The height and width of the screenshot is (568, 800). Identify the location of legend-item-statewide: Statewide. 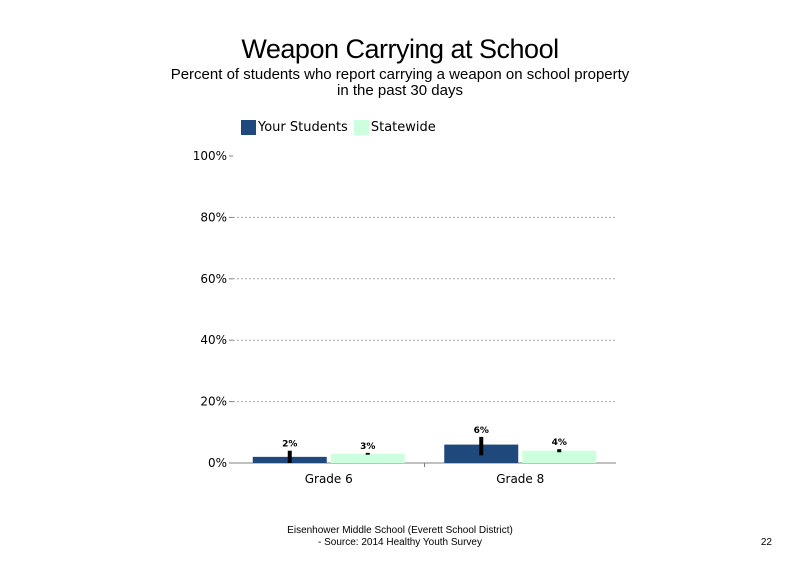
(394, 127).